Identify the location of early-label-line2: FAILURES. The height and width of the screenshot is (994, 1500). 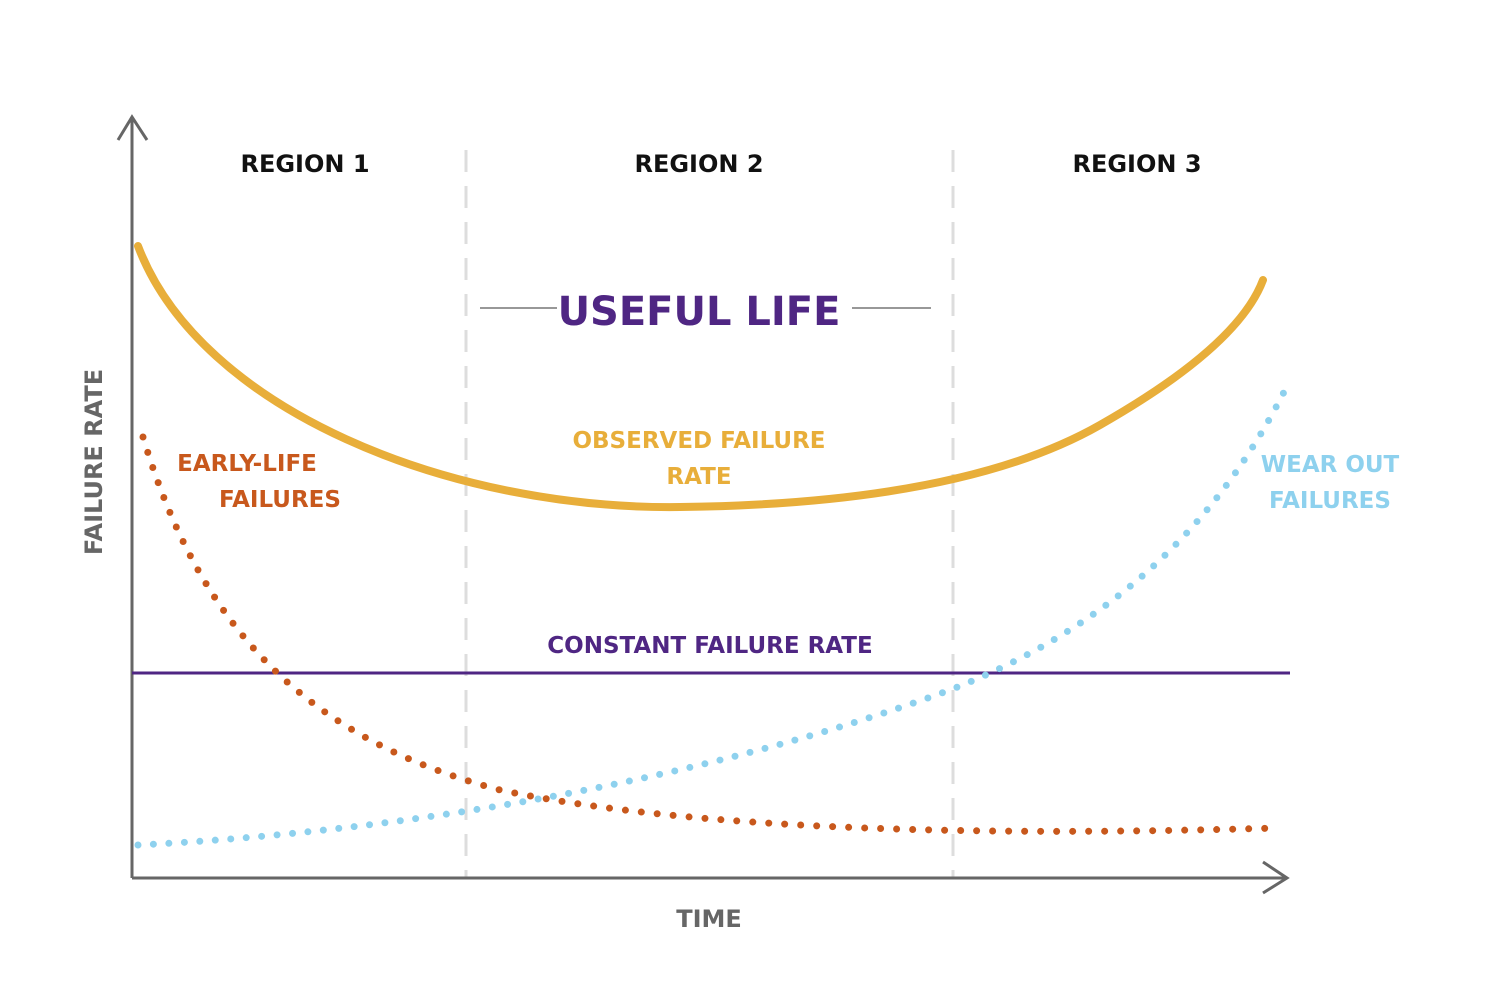
(280, 500).